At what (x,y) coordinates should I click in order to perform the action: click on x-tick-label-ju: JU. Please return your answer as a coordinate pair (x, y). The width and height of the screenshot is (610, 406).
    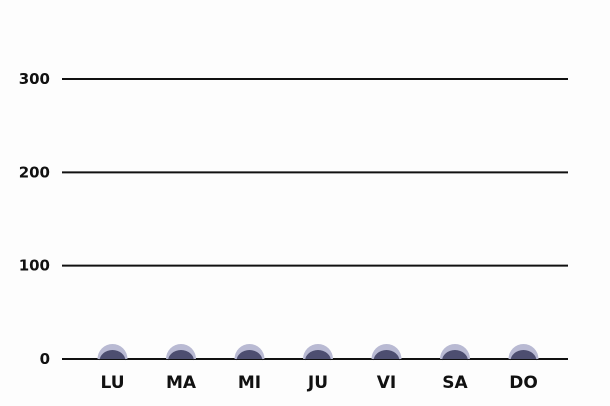
    Looking at the image, I should click on (317, 383).